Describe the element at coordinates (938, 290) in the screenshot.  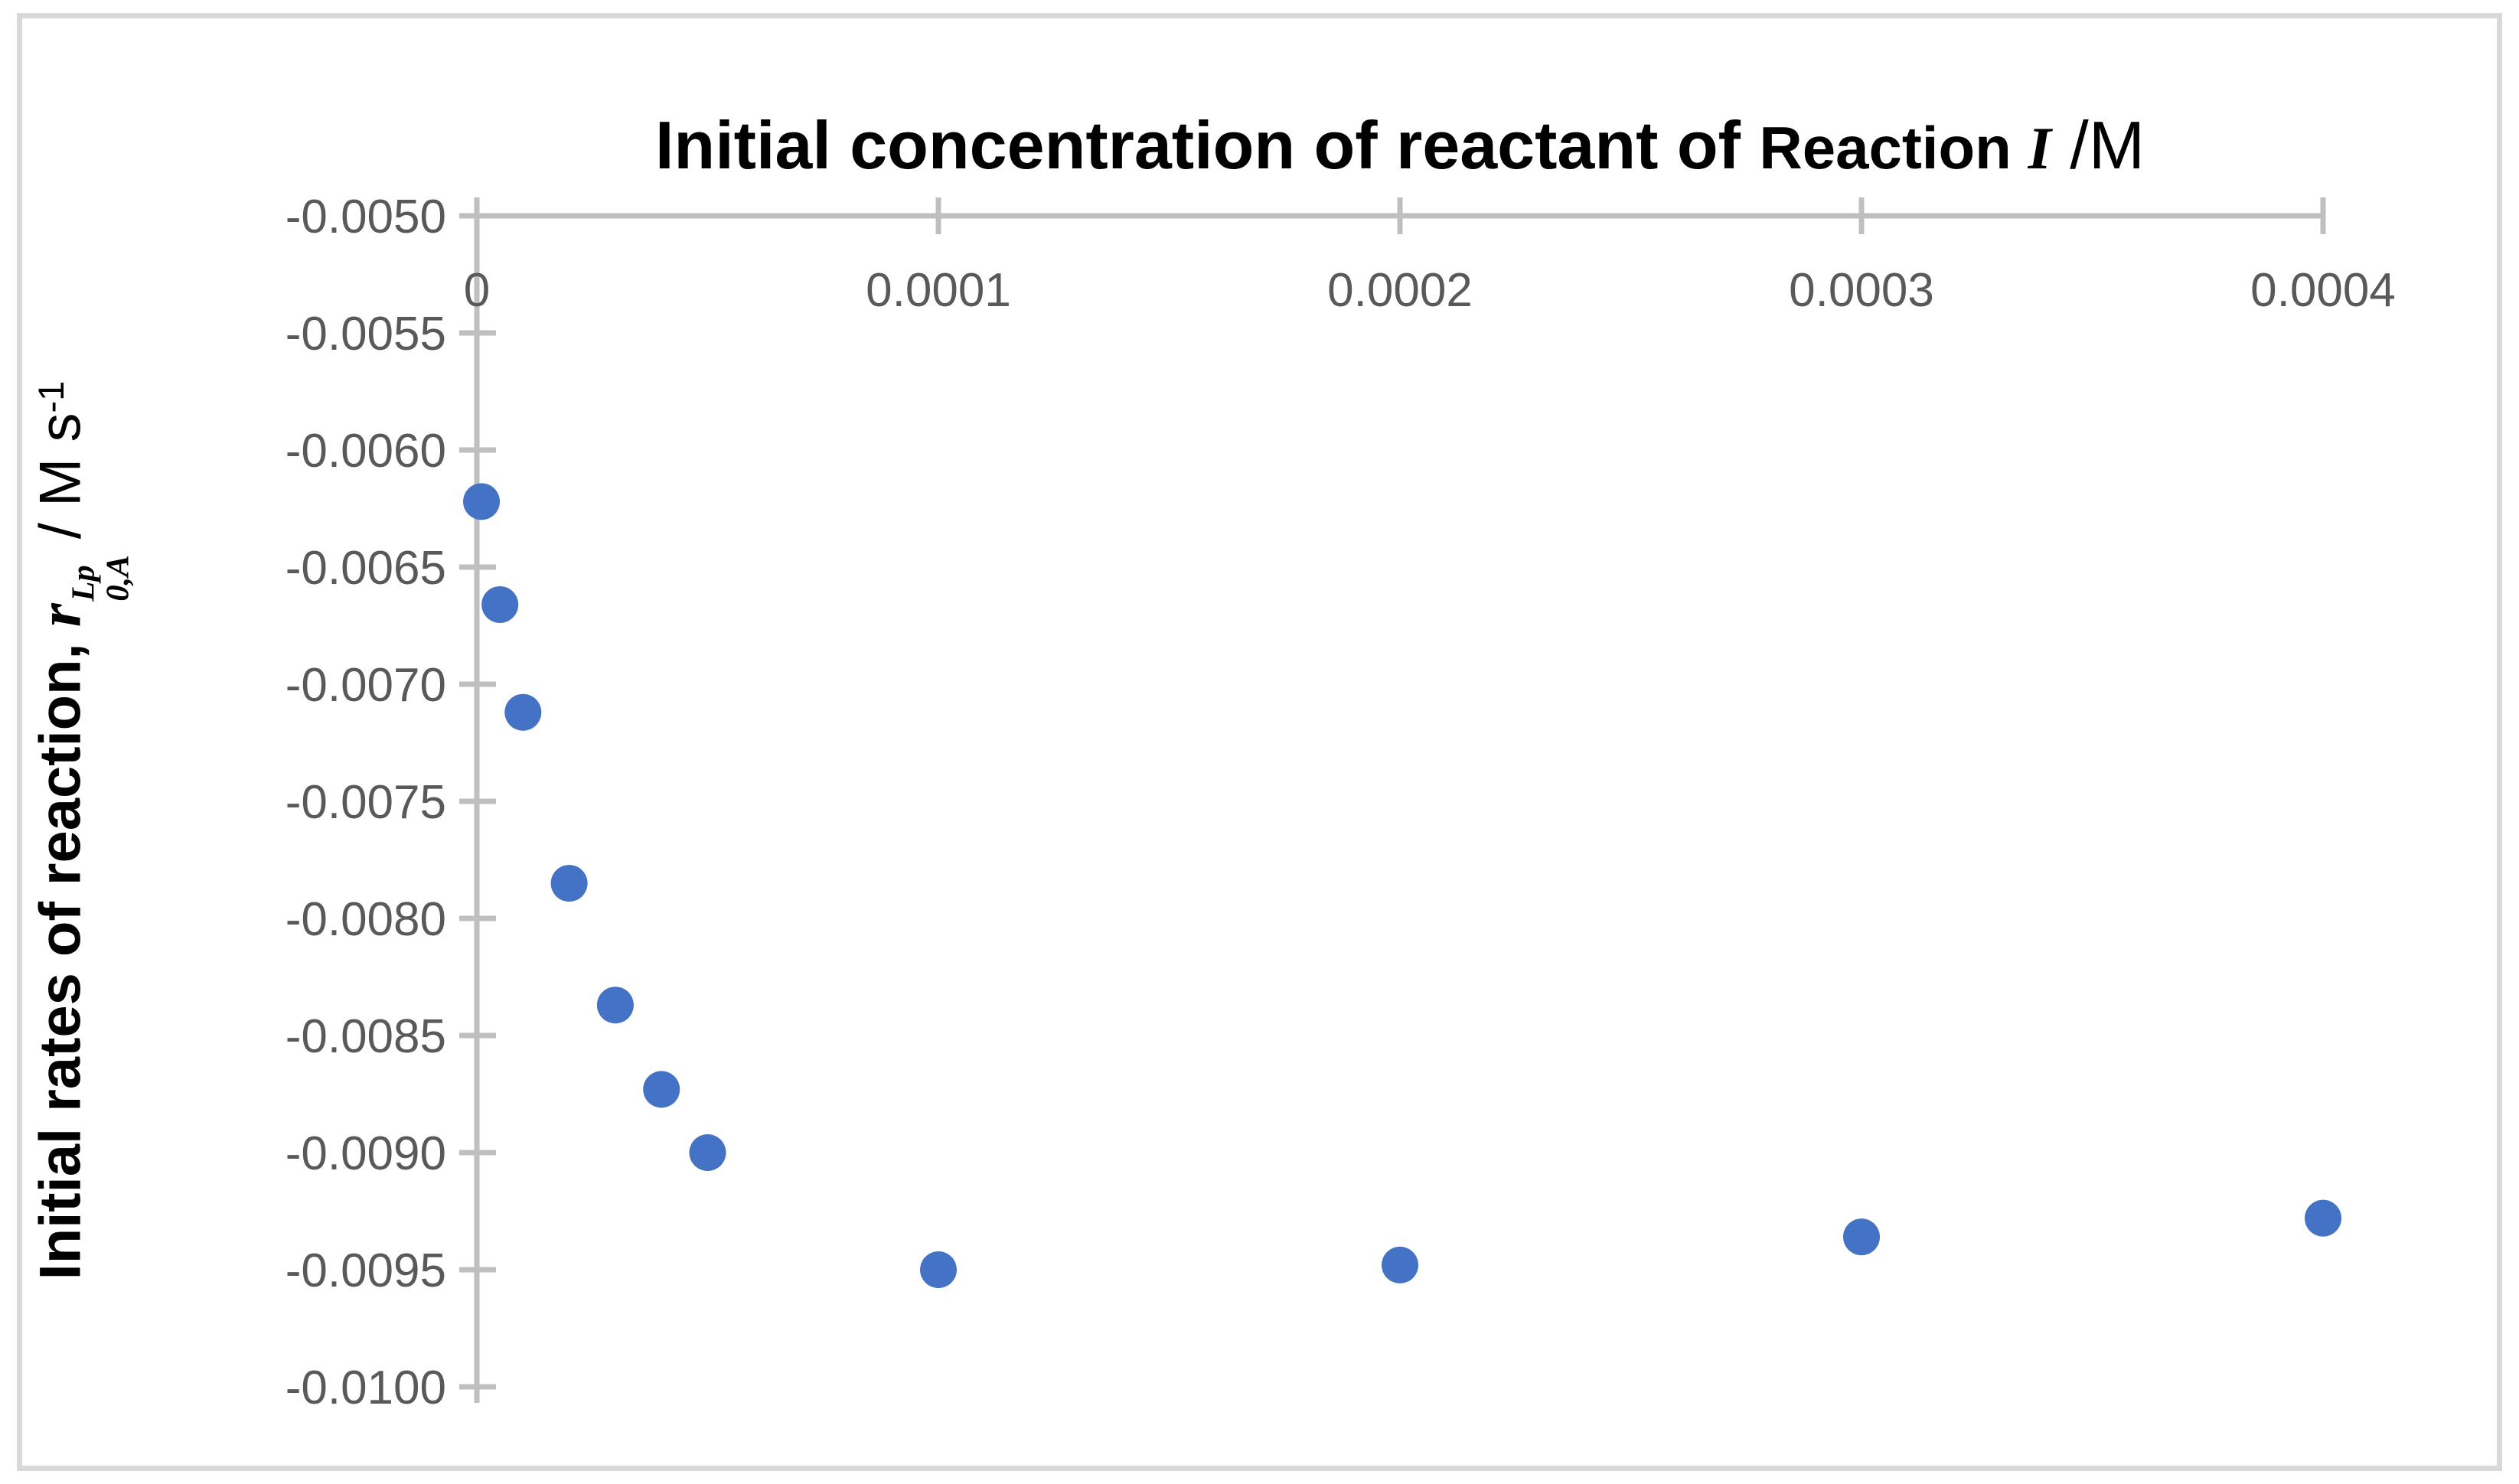
I see `x-tick-label: 0.0001` at that location.